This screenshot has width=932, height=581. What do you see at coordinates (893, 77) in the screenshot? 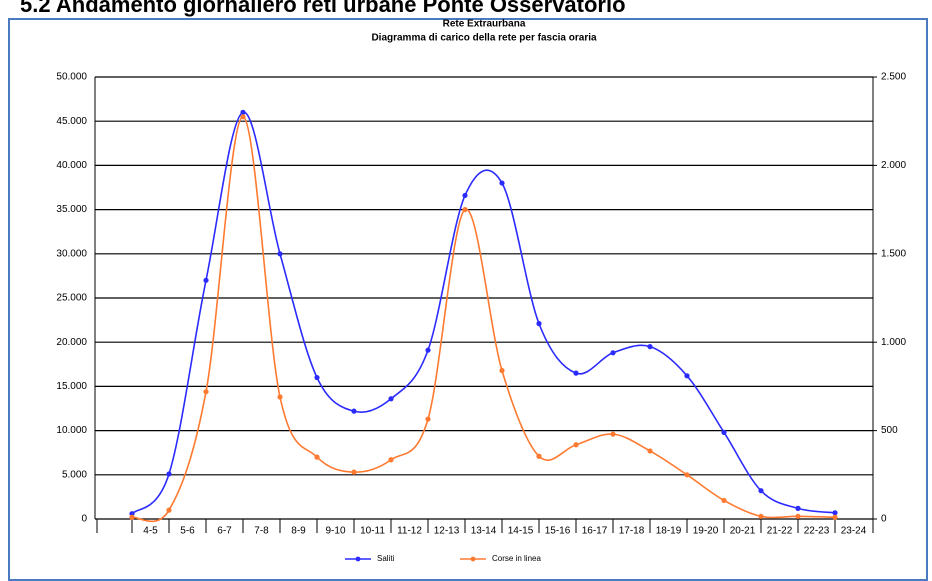
I see `y2-tick-label: 2.500` at bounding box center [893, 77].